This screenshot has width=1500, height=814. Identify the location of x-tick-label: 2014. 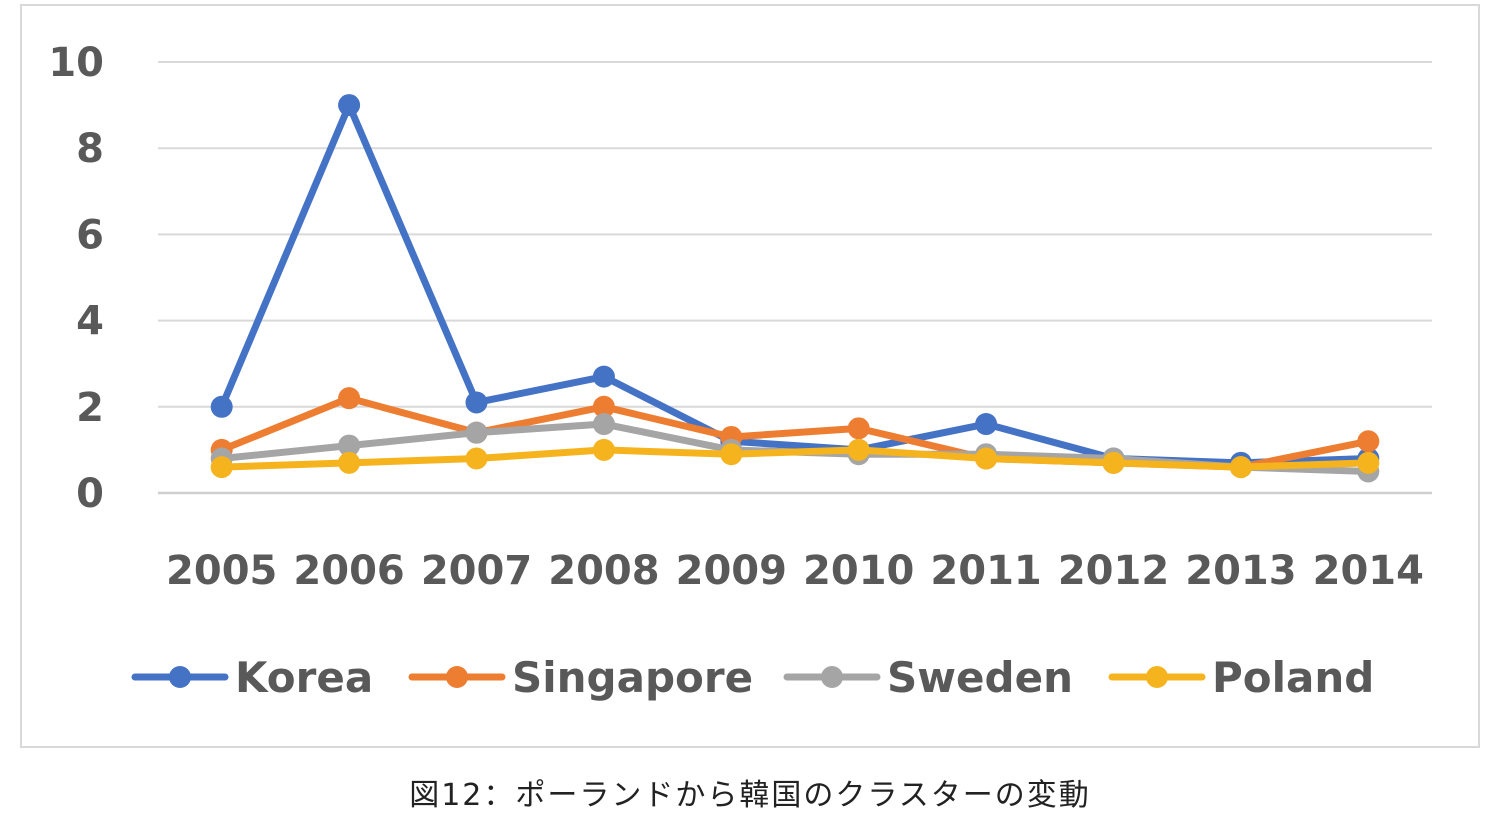
(1368, 571).